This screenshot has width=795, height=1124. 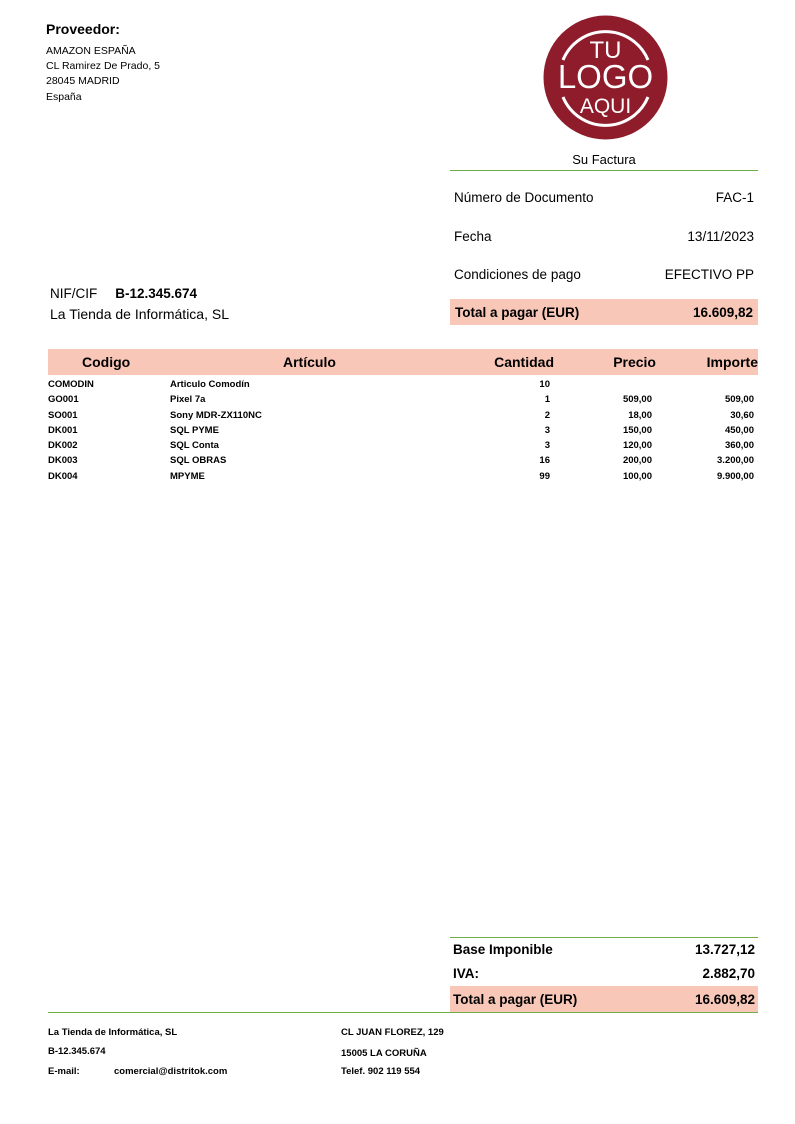 What do you see at coordinates (544, 384) in the screenshot?
I see `cell-quantity: 10` at bounding box center [544, 384].